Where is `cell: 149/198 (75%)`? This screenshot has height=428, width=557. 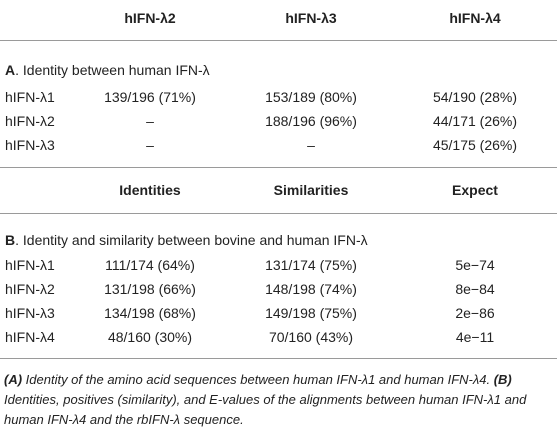 cell: 149/198 (75%) is located at coordinates (311, 313).